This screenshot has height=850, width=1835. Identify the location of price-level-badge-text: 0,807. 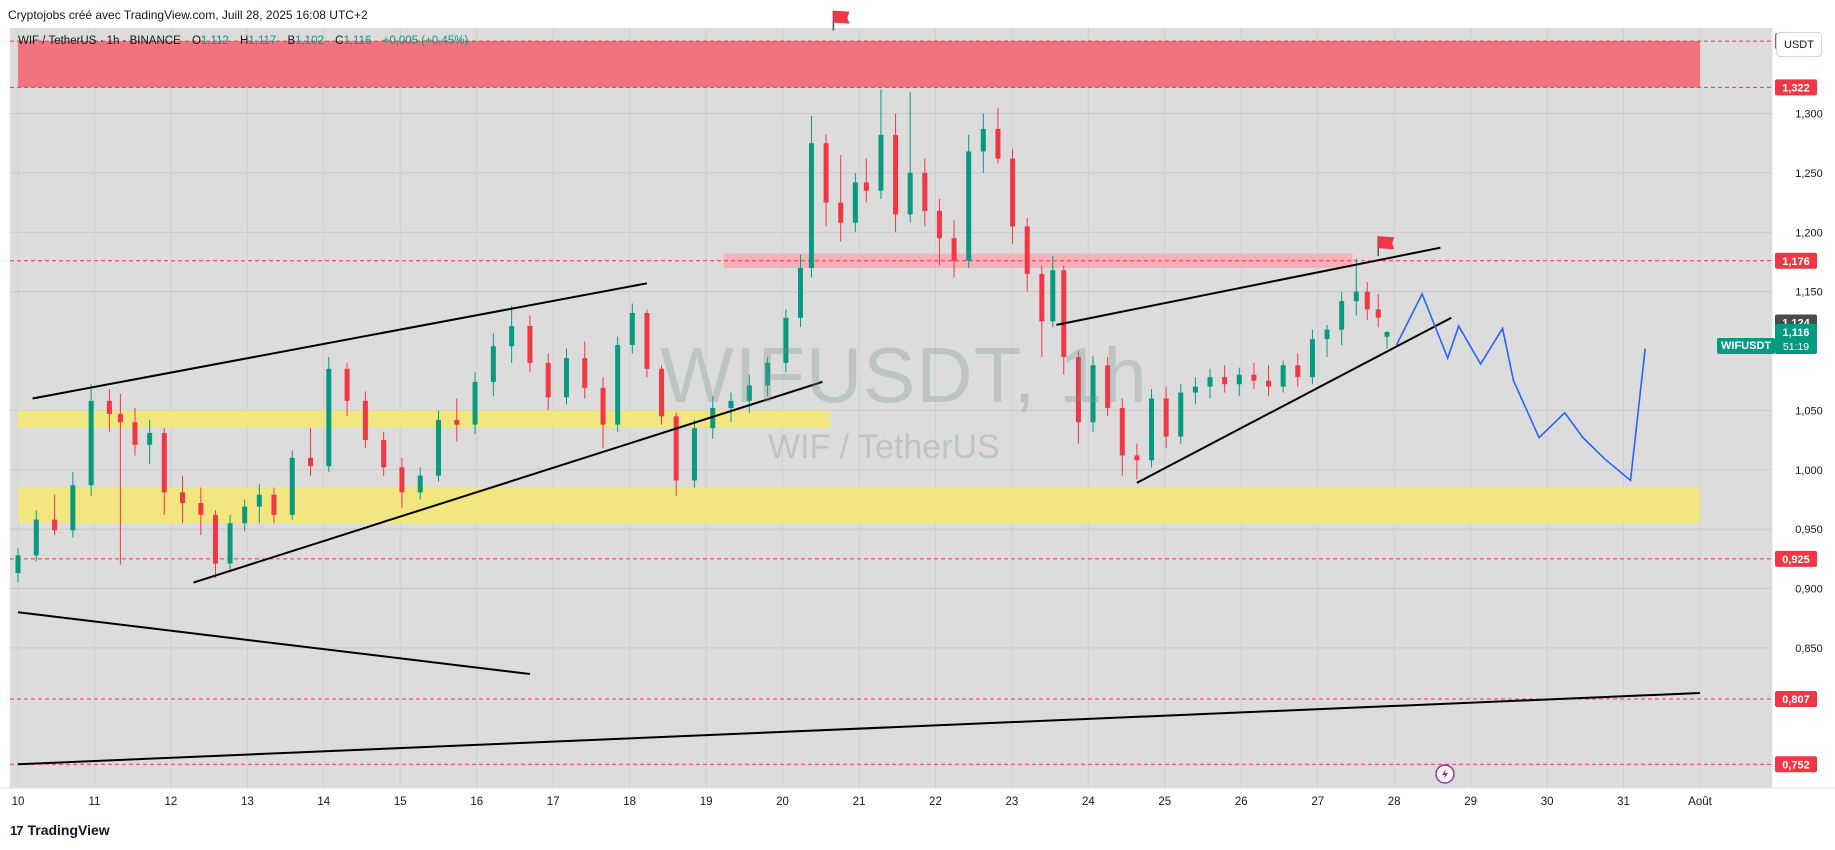
(1796, 700).